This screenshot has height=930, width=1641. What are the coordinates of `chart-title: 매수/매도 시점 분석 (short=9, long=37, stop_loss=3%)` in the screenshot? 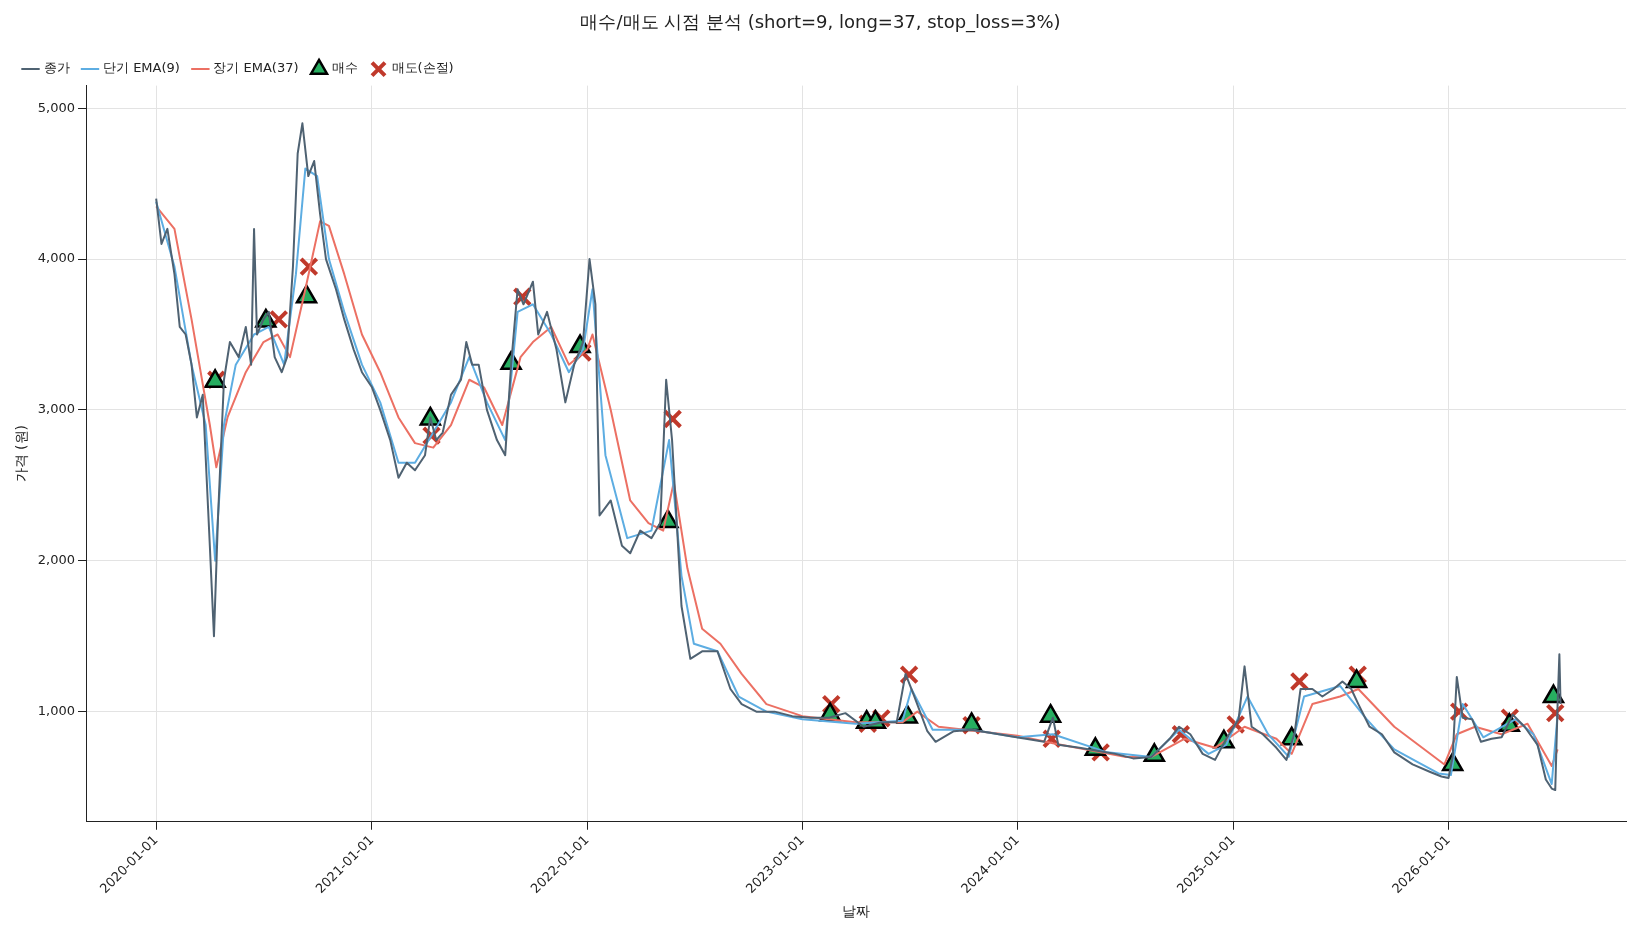 It's located at (820, 22).